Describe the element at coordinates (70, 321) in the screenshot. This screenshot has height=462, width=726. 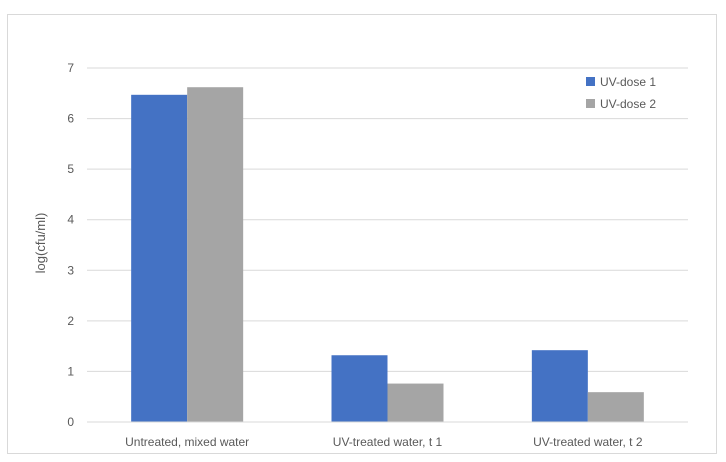
I see `y-tick-label: 2` at that location.